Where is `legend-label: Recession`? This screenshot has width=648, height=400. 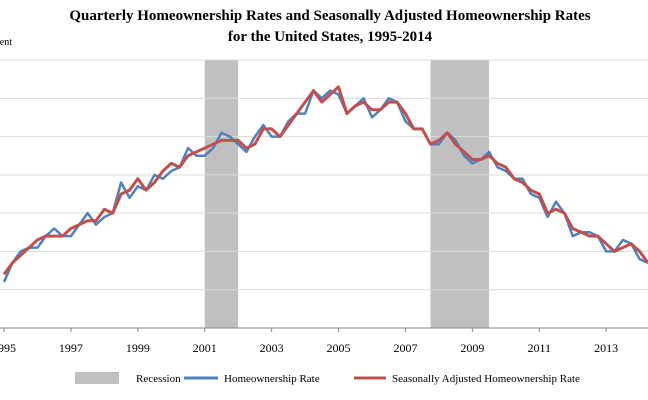
legend-label: Recession is located at coordinates (158, 379).